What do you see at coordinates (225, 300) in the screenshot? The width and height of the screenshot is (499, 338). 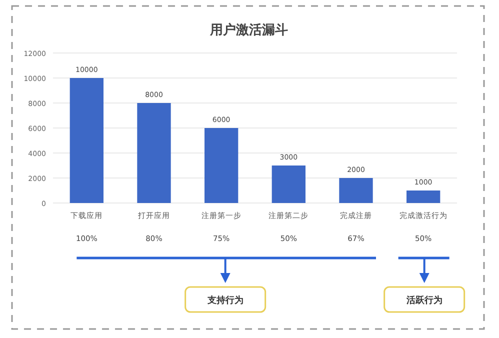 I see `text: 支持行为` at bounding box center [225, 300].